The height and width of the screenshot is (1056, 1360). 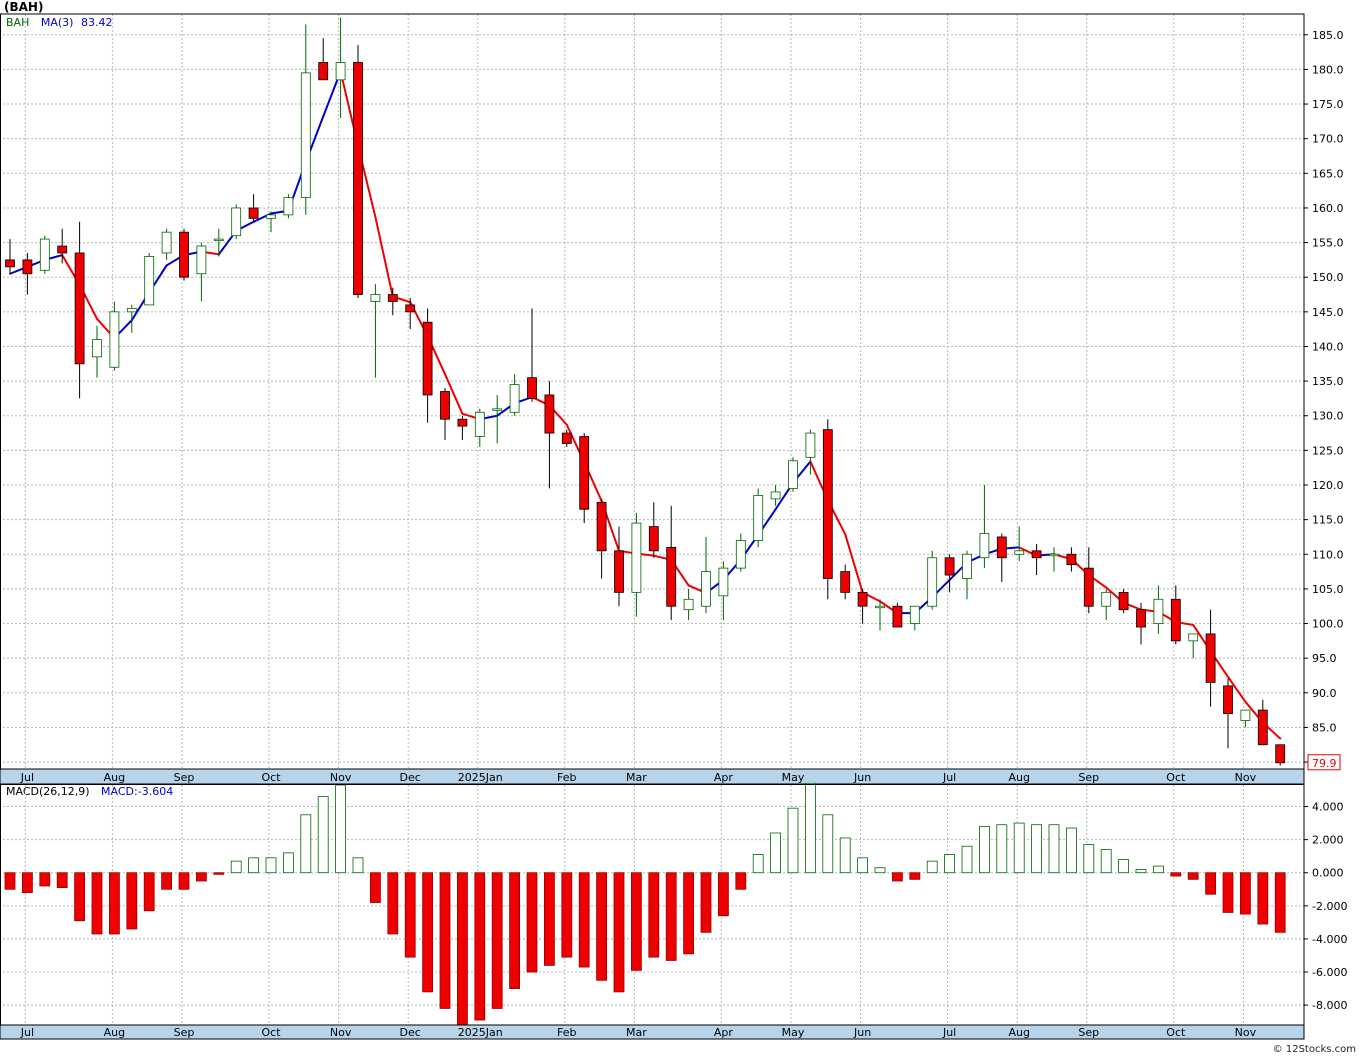 I want to click on price-date-label: Sep, so click(x=1088, y=777).